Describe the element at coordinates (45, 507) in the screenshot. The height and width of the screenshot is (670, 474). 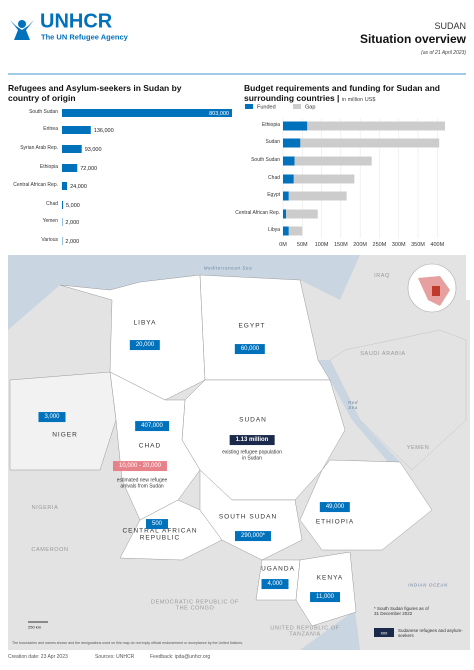
I see `country-label: NIGERIA` at that location.